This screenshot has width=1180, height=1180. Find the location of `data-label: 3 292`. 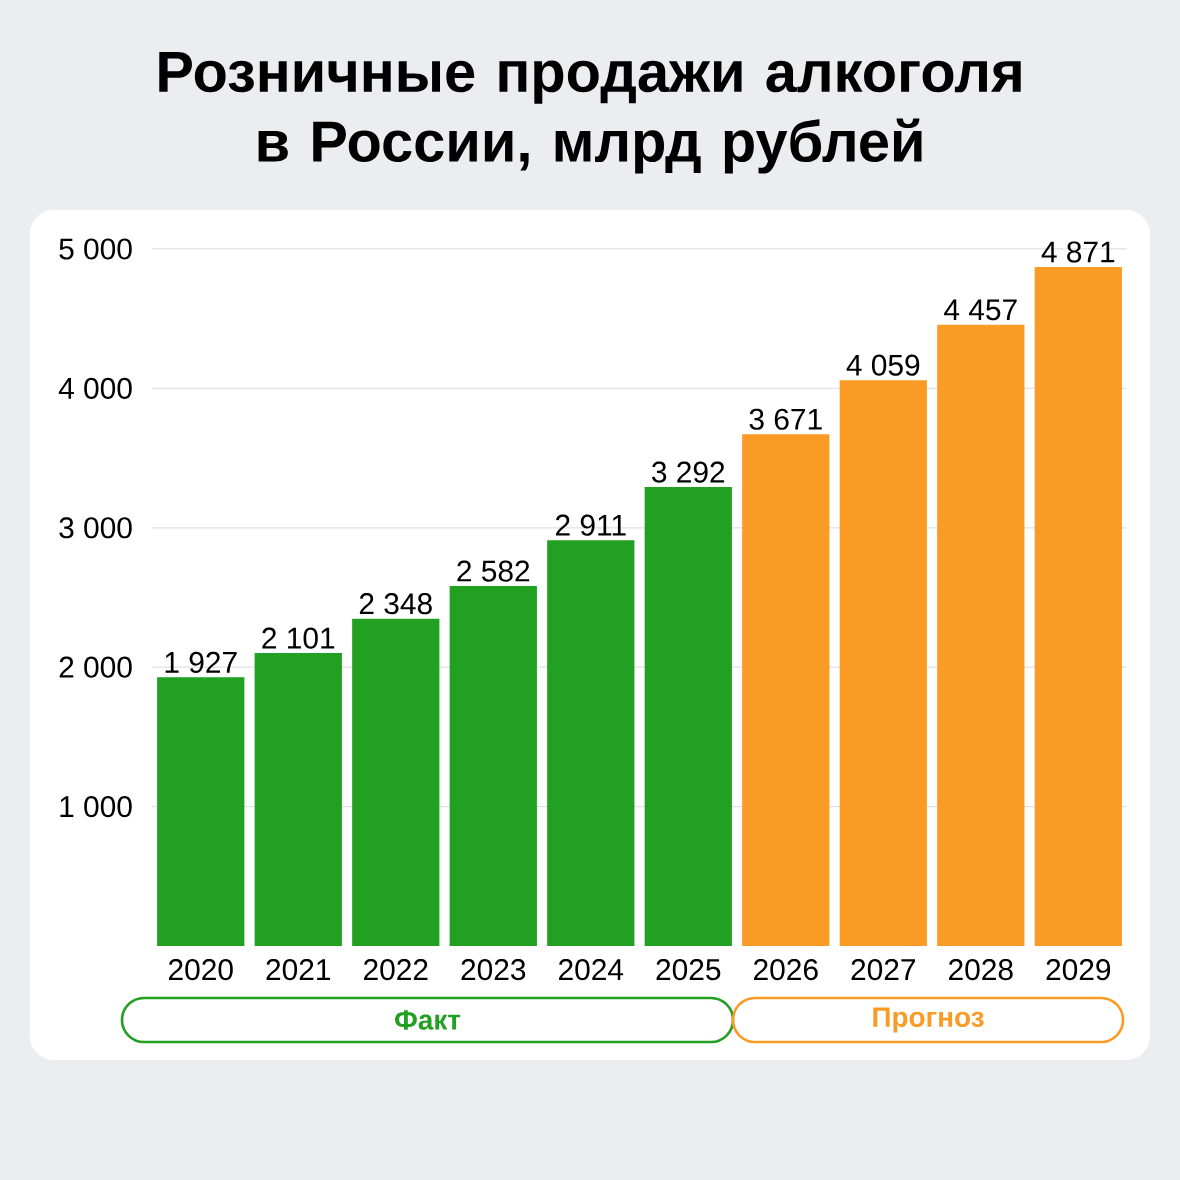

data-label: 3 292 is located at coordinates (688, 472).